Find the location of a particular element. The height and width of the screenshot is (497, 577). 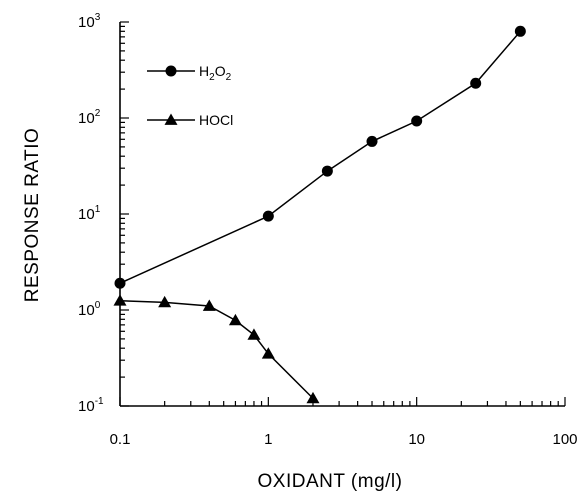

legend-label-h2o2: H2O2 is located at coordinates (215, 73).